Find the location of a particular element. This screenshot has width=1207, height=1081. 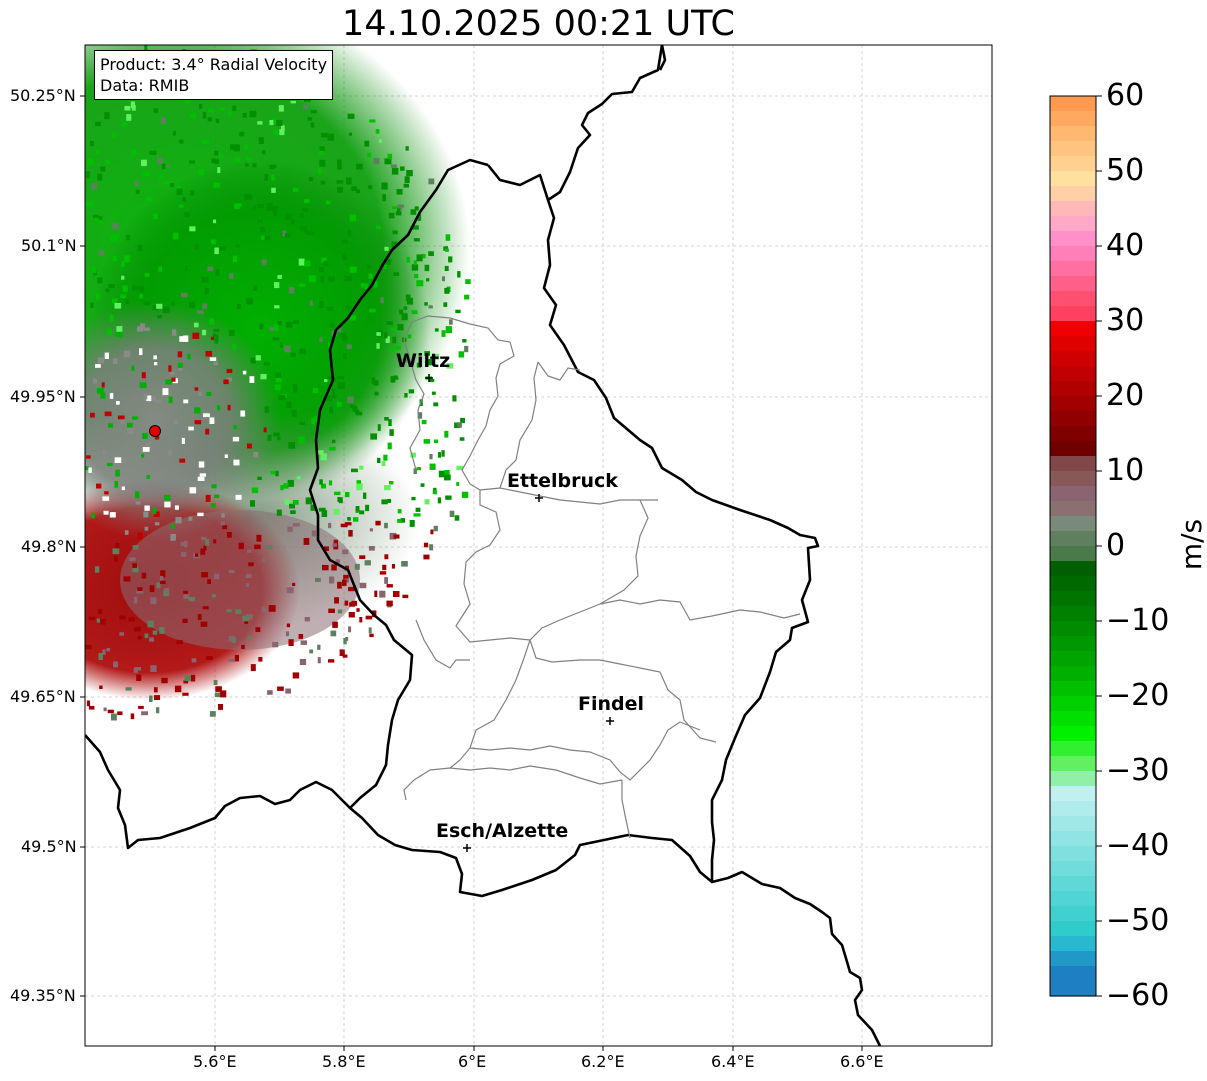

colorbar-tick: 20 is located at coordinates (1125, 395).